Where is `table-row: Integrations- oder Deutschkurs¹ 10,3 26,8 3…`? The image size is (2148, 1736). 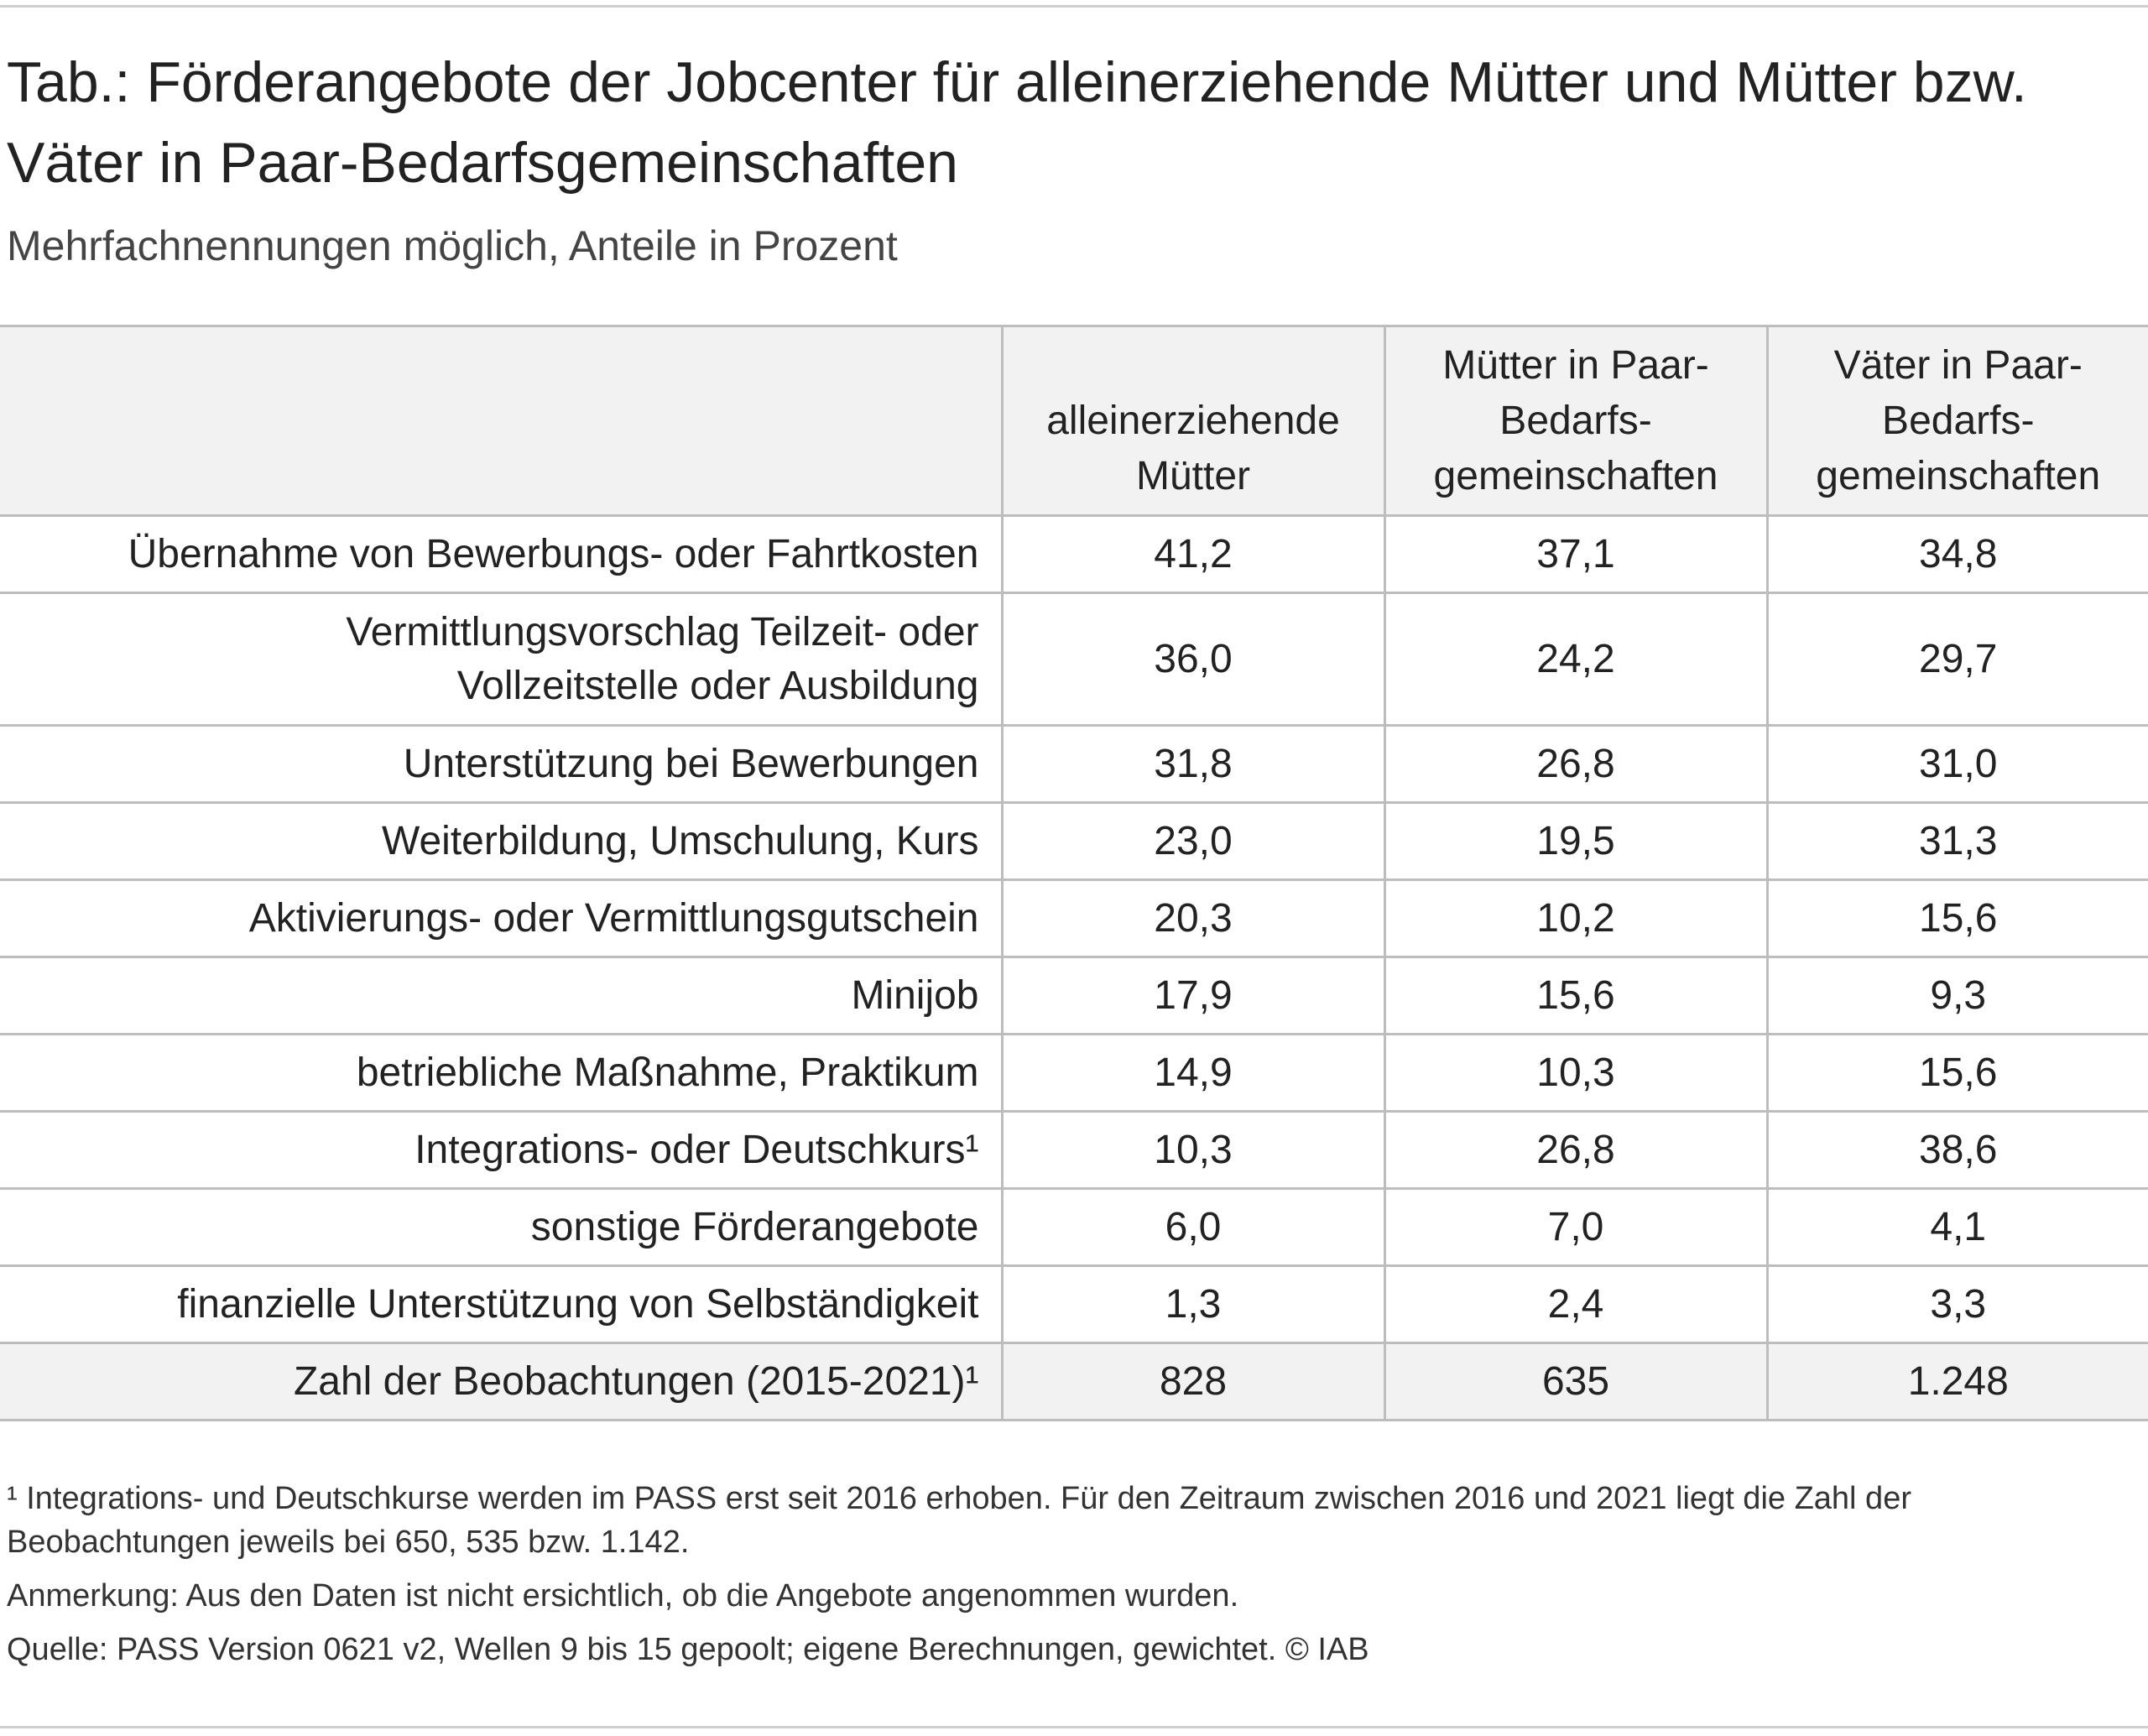 table-row: Integrations- oder Deutschkurs¹ 10,3 26,8 3… is located at coordinates (1074, 1150).